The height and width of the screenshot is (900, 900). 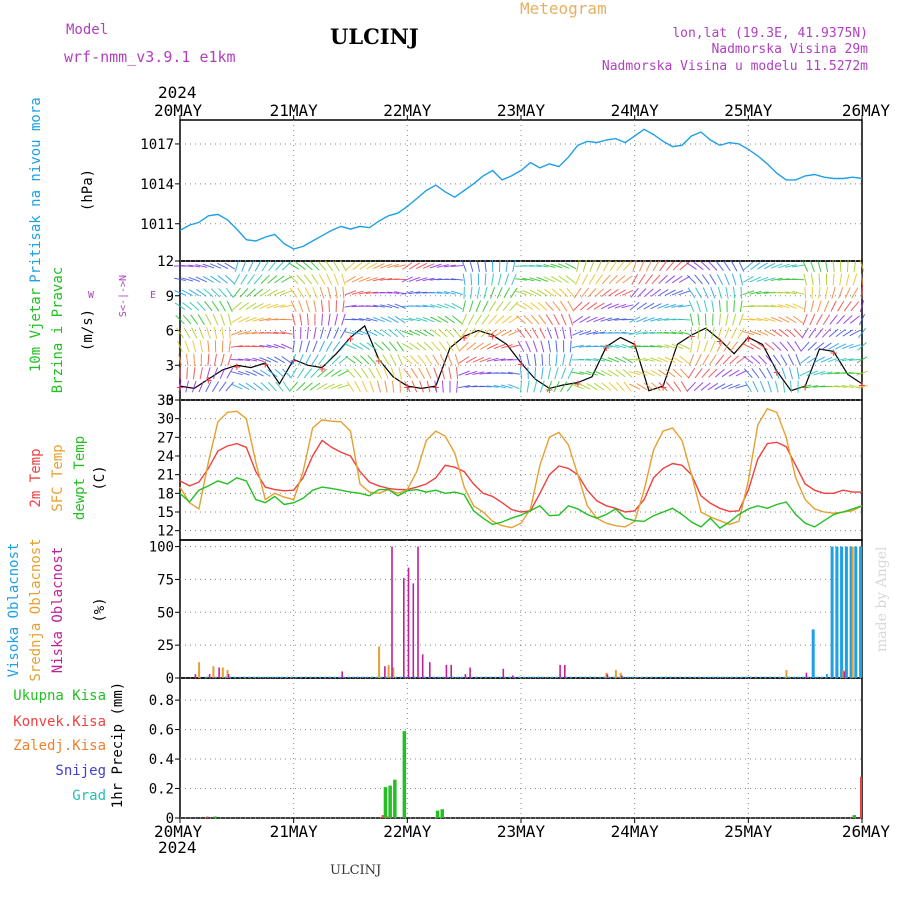 What do you see at coordinates (521, 189) in the screenshot?
I see `pressure-series-line` at bounding box center [521, 189].